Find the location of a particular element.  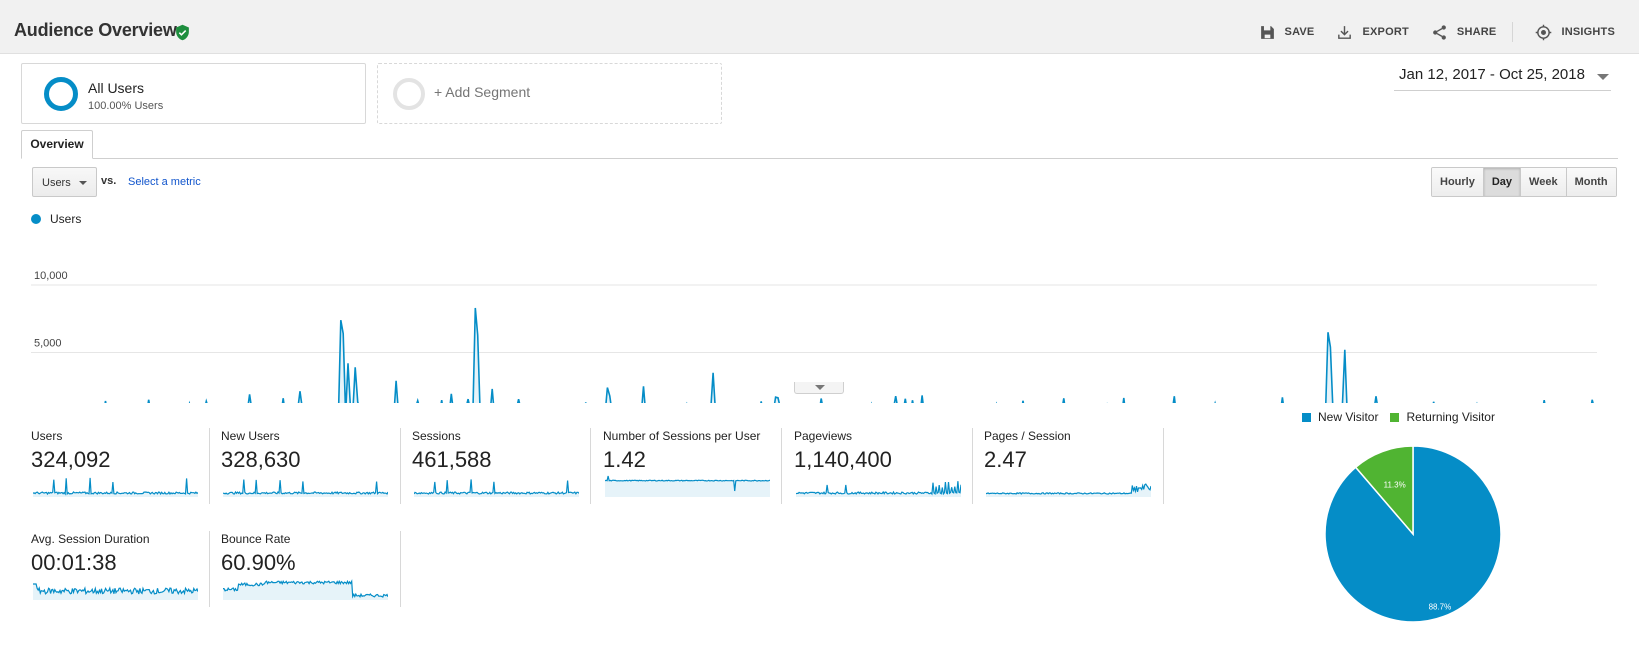

y-tick-label: 5,000 is located at coordinates (48, 344).